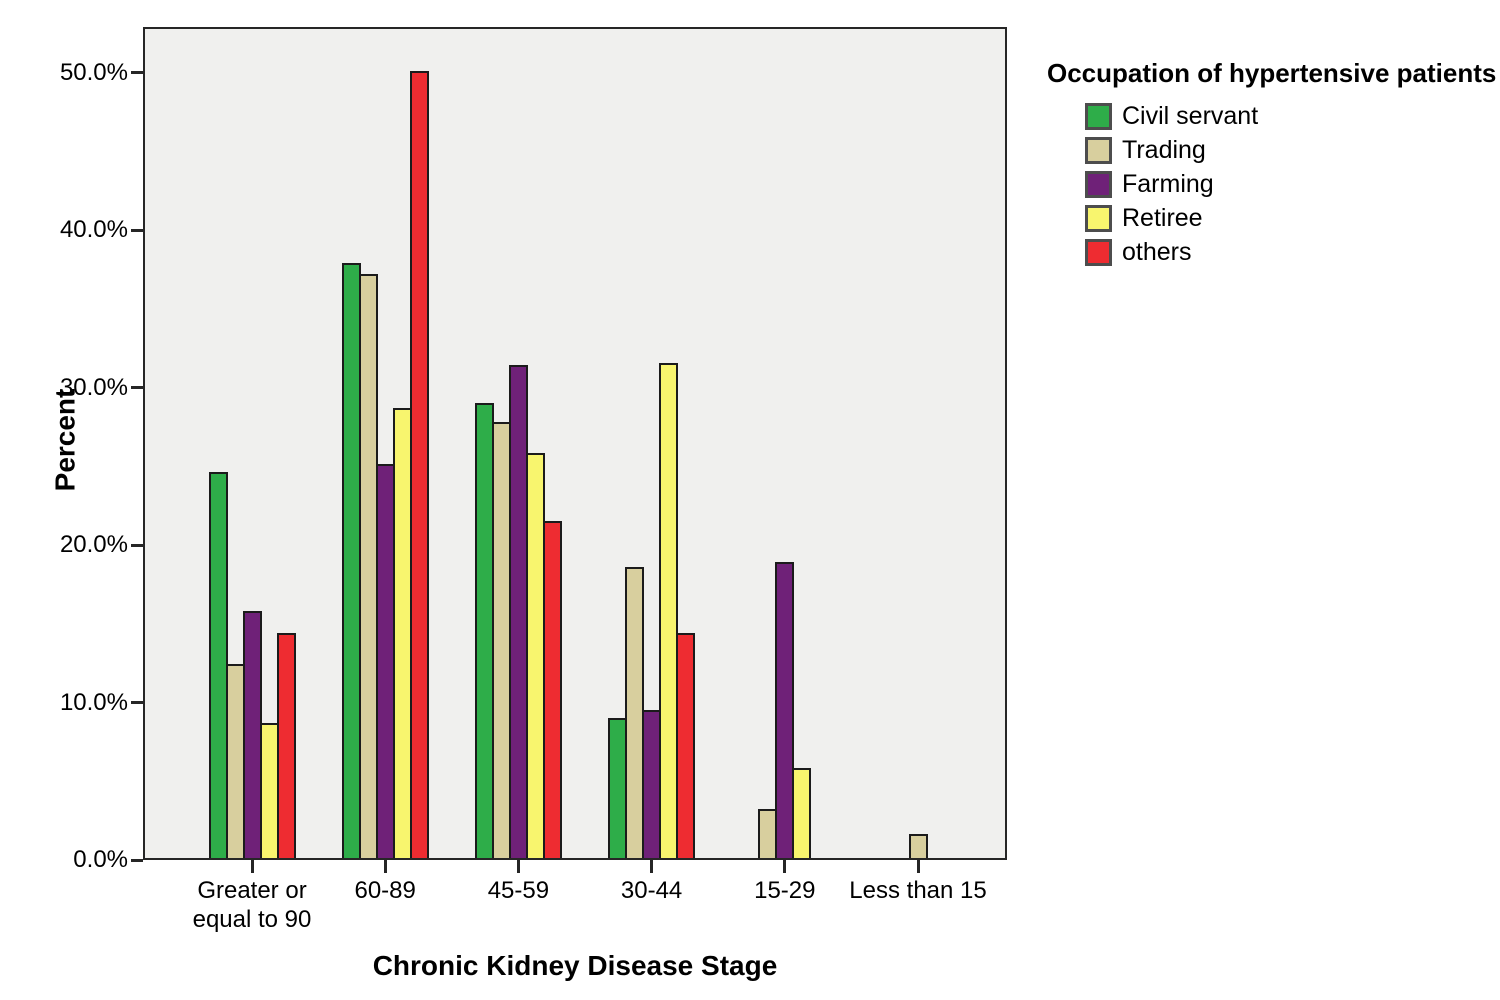 This screenshot has width=1500, height=1000. What do you see at coordinates (1157, 252) in the screenshot?
I see `legend-label-others: others` at bounding box center [1157, 252].